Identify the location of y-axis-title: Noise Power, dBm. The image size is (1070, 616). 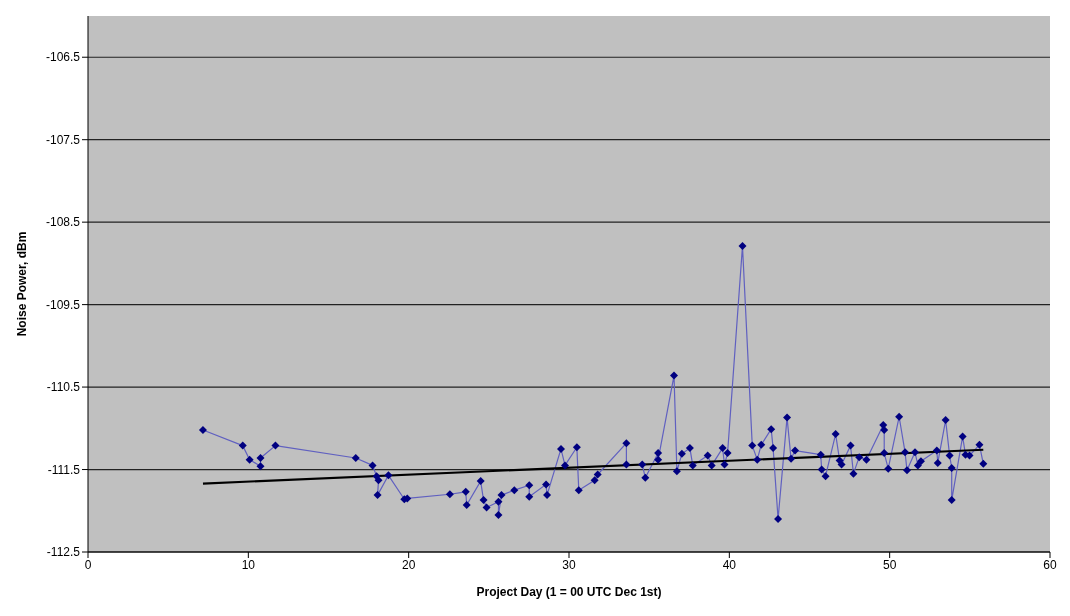
(22, 284).